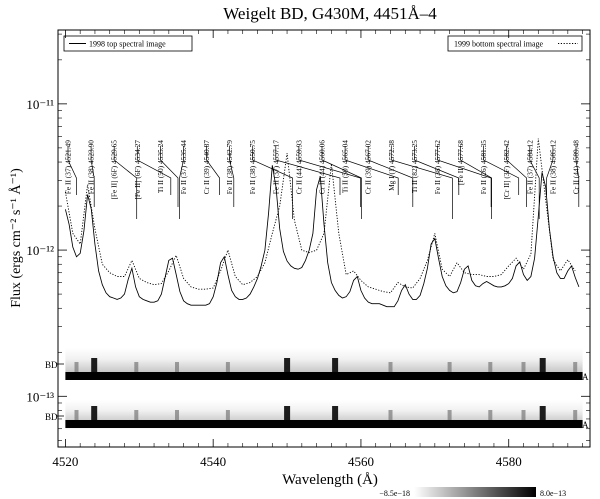 This screenshot has width=600, height=499. I want to click on y-axis-label: Flux (ergs cm⁻² s⁻¹ Å⁻¹), so click(16, 238).